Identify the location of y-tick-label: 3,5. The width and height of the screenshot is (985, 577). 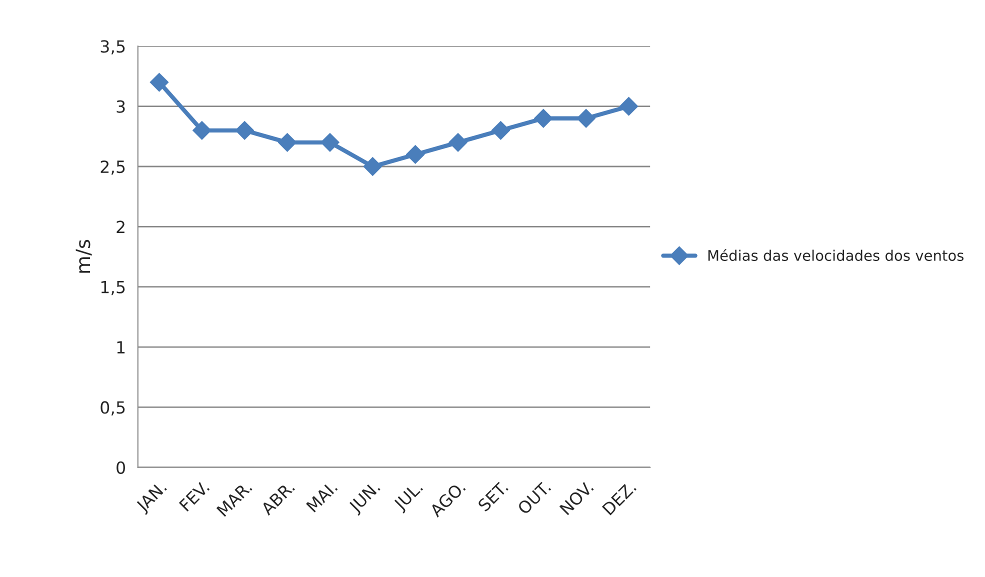
(112, 47).